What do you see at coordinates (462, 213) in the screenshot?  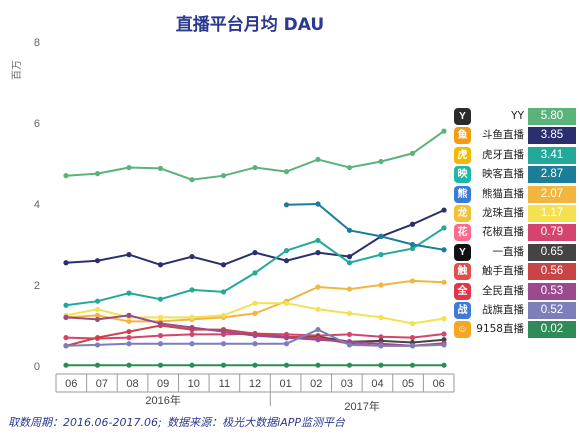 I see `longzhu-app-icon: 龙` at bounding box center [462, 213].